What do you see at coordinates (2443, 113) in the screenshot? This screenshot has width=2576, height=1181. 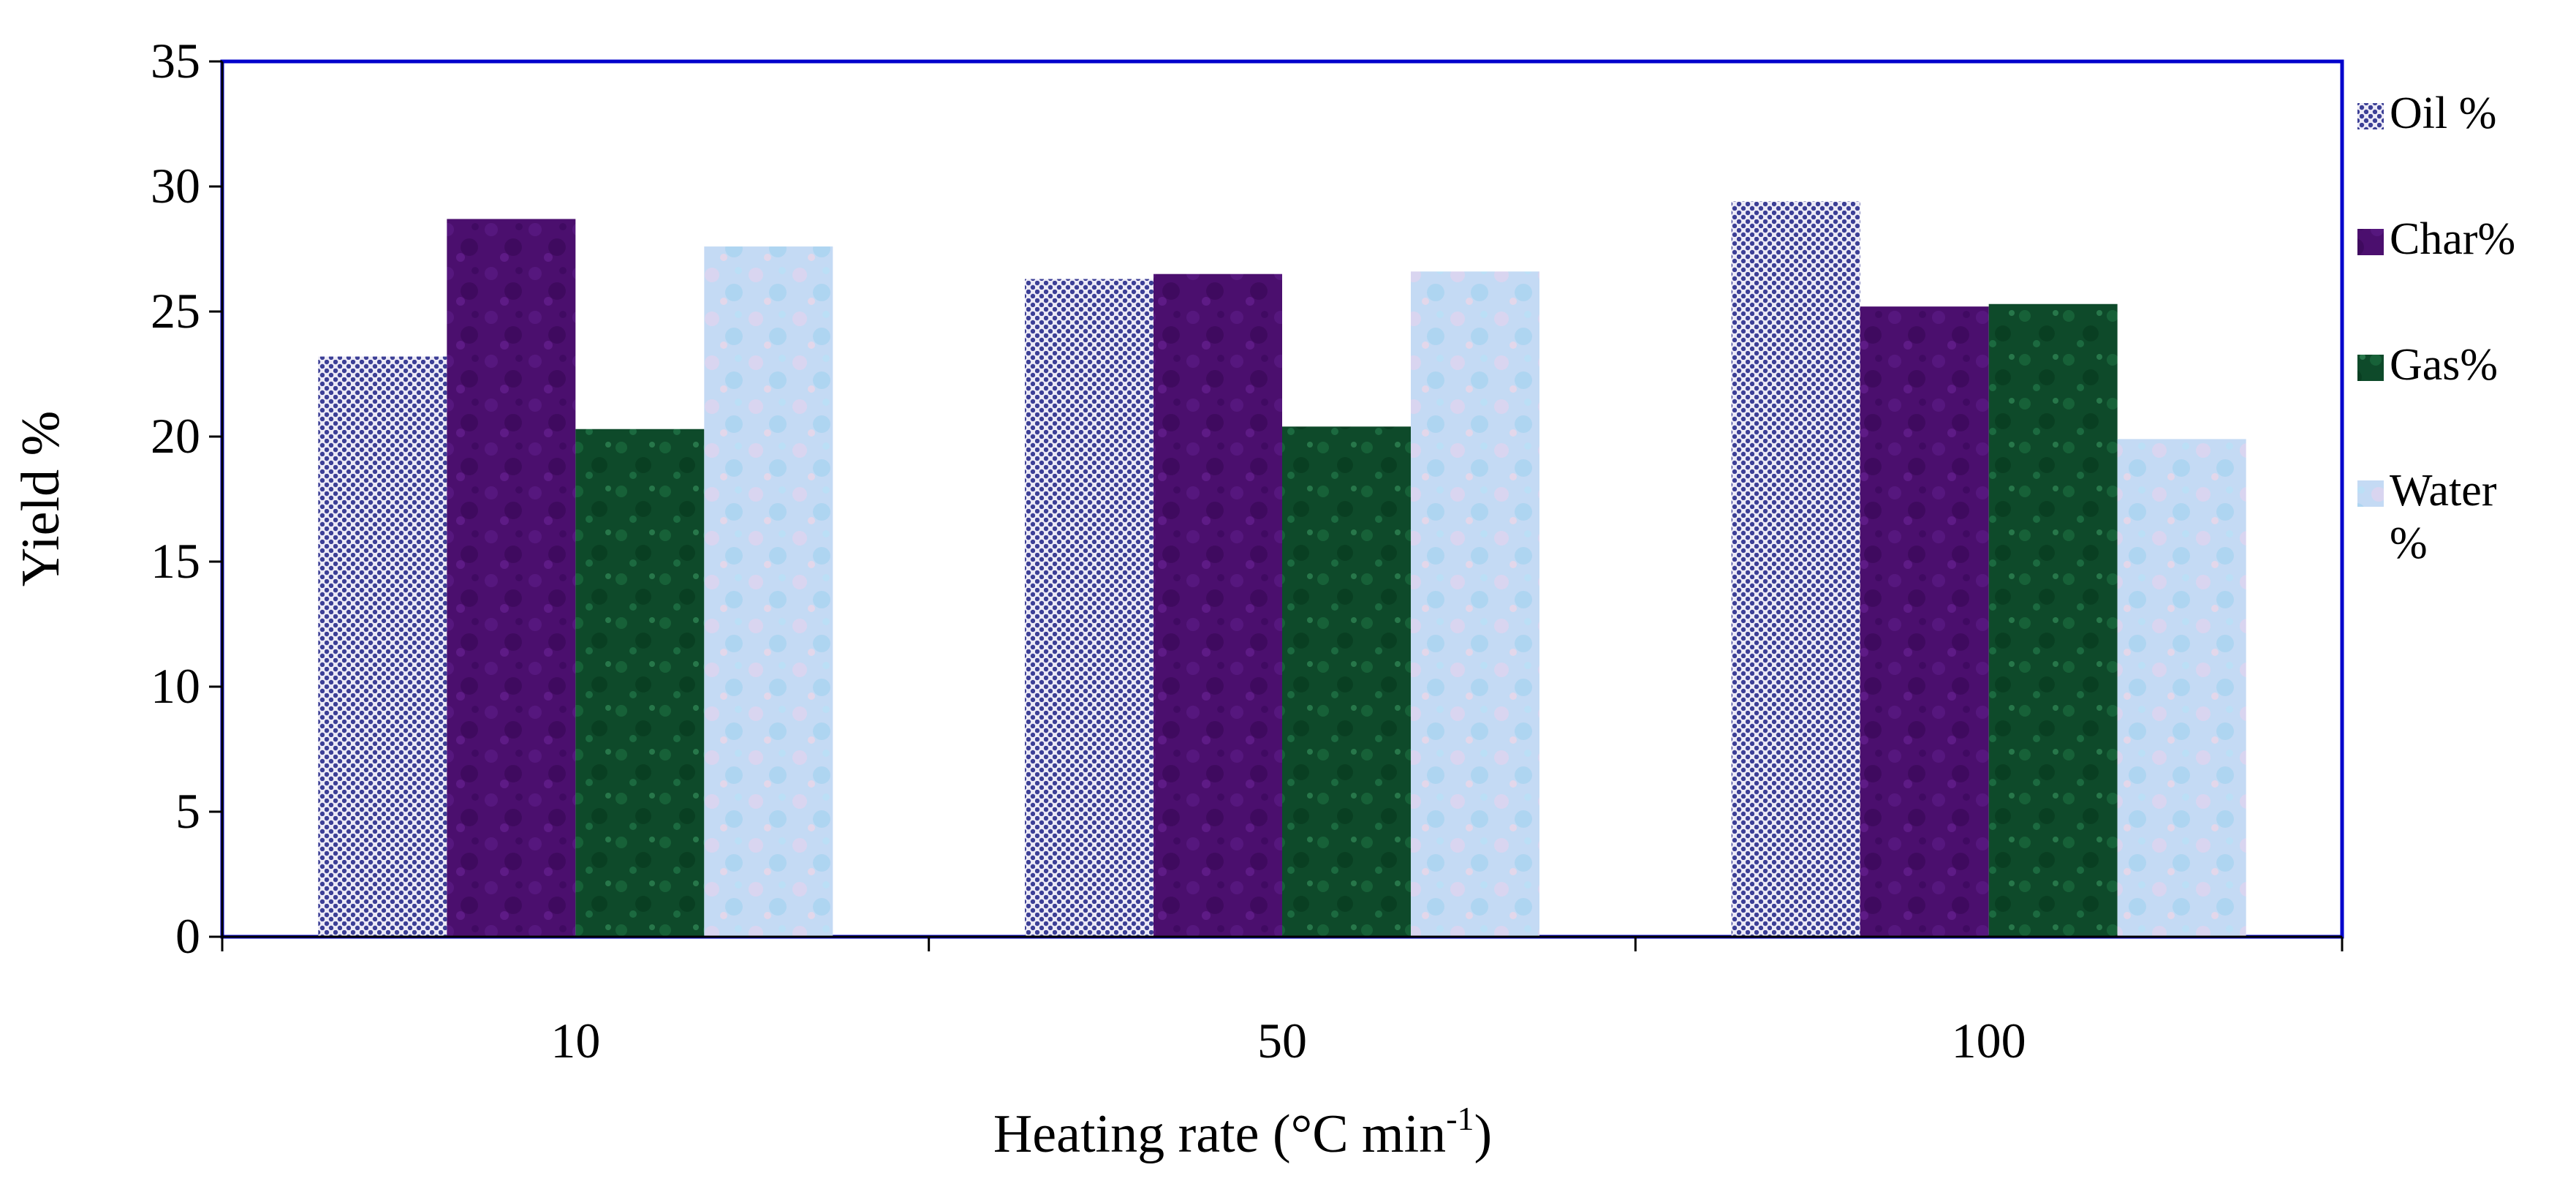 I see `legend-label-oil: Oil %` at bounding box center [2443, 113].